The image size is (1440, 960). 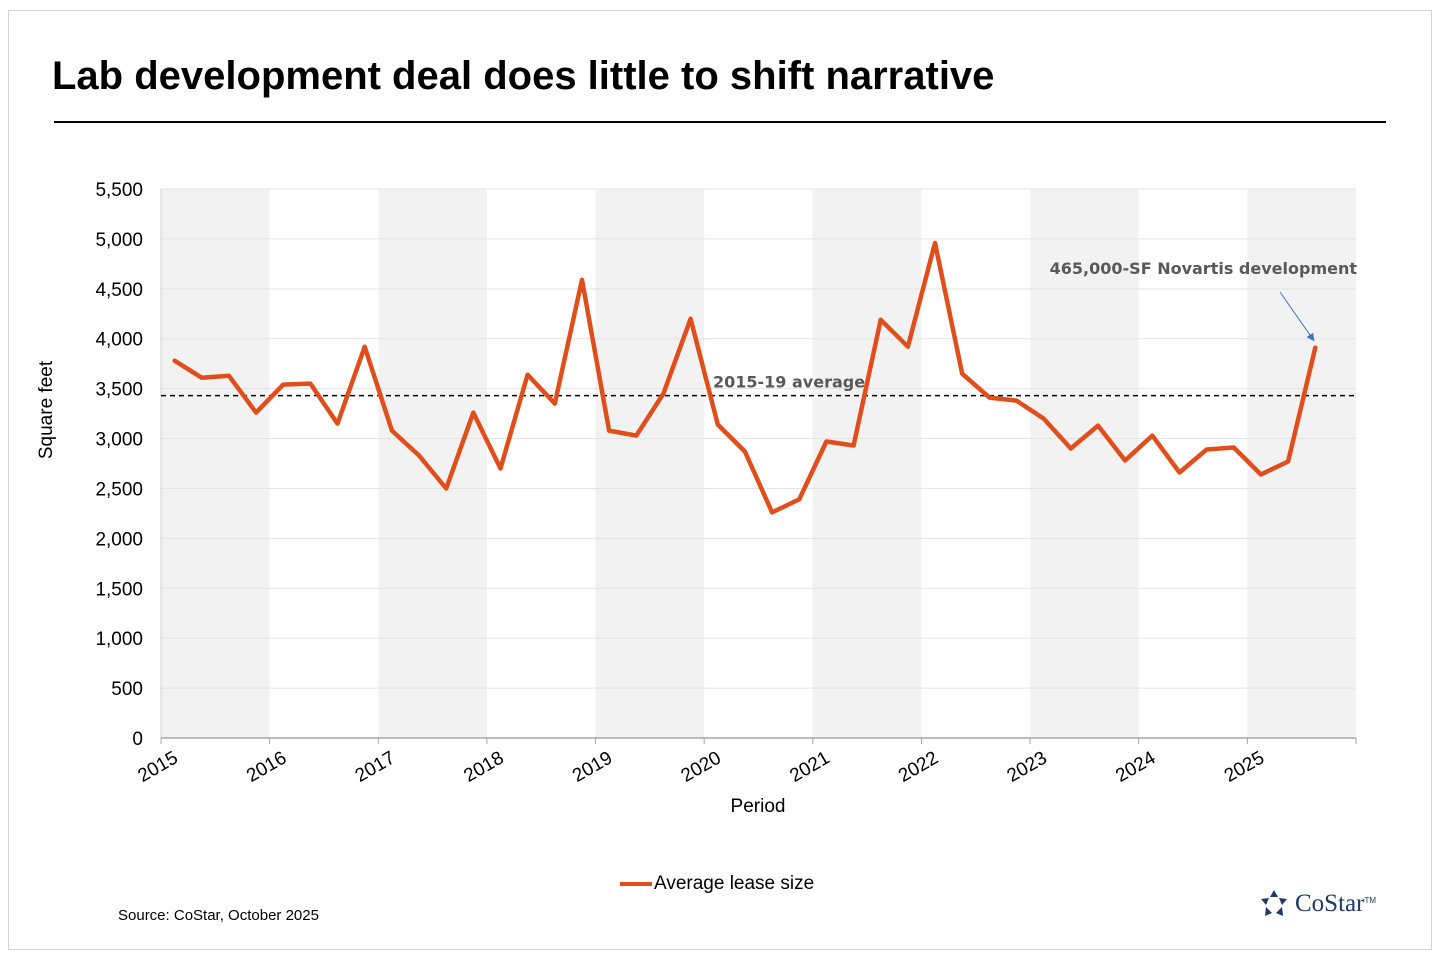 I want to click on x-axis-label: Period, so click(x=758, y=806).